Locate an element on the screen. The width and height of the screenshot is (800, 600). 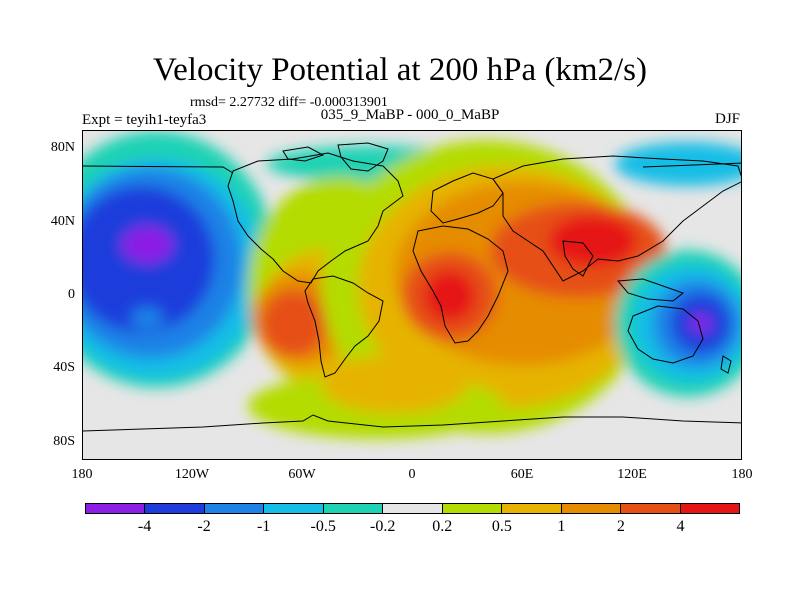
coastline-india is located at coordinates (578, 258).